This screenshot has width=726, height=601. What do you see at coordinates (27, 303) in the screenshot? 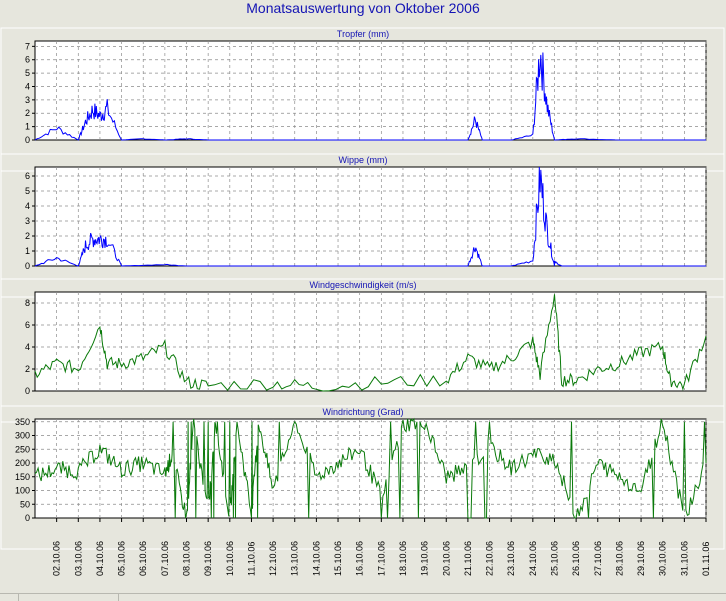
I see `y-tick-label: 8` at bounding box center [27, 303].